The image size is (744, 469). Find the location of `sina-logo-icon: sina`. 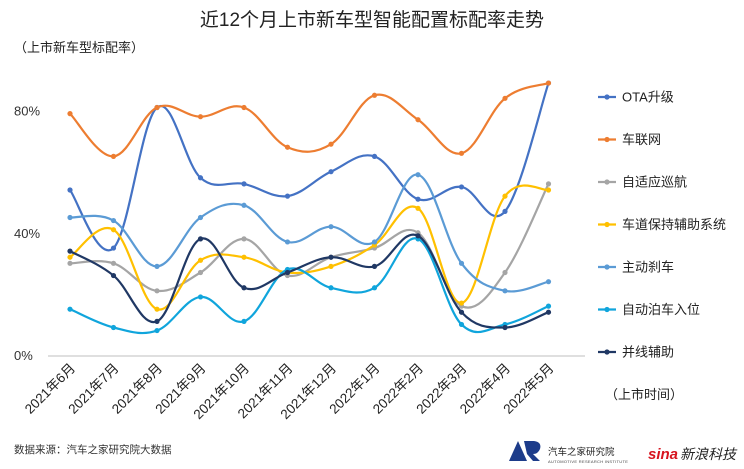

sina-logo-icon: sina is located at coordinates (663, 454).